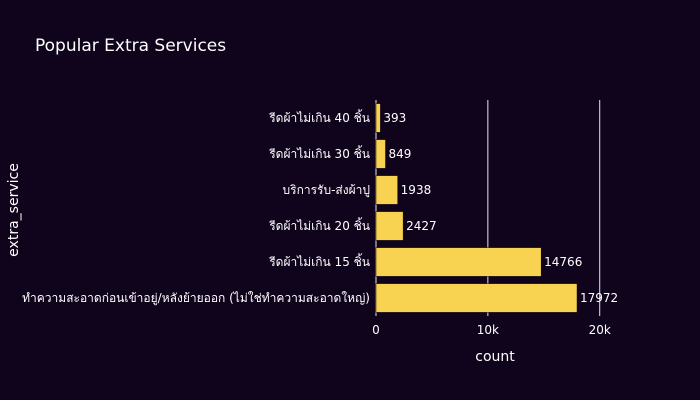 The height and width of the screenshot is (400, 700). What do you see at coordinates (326, 190) in the screenshot?
I see `y-tick-label: บริการรับ-ส่งผ้าปู` at bounding box center [326, 190].